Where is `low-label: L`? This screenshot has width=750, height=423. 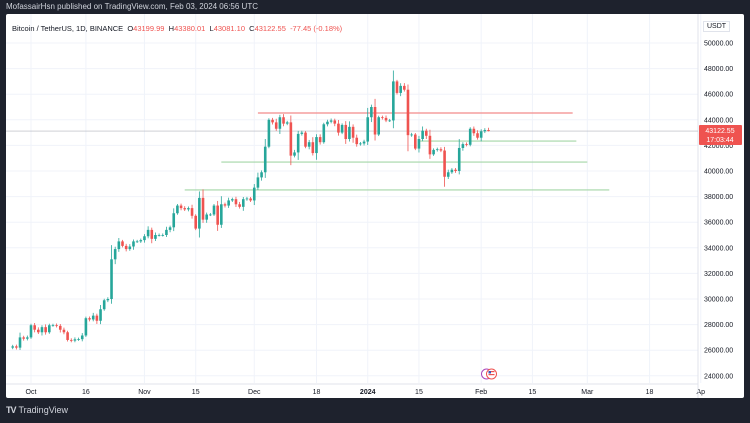 low-label: L is located at coordinates (211, 28).